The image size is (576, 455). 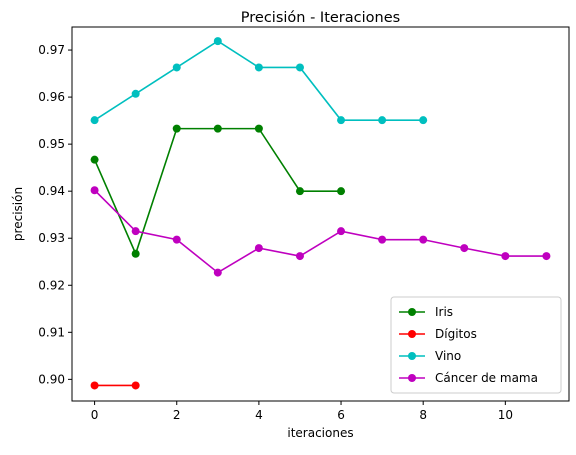 What do you see at coordinates (456, 334) in the screenshot?
I see `legend-label: Dígitos` at bounding box center [456, 334].